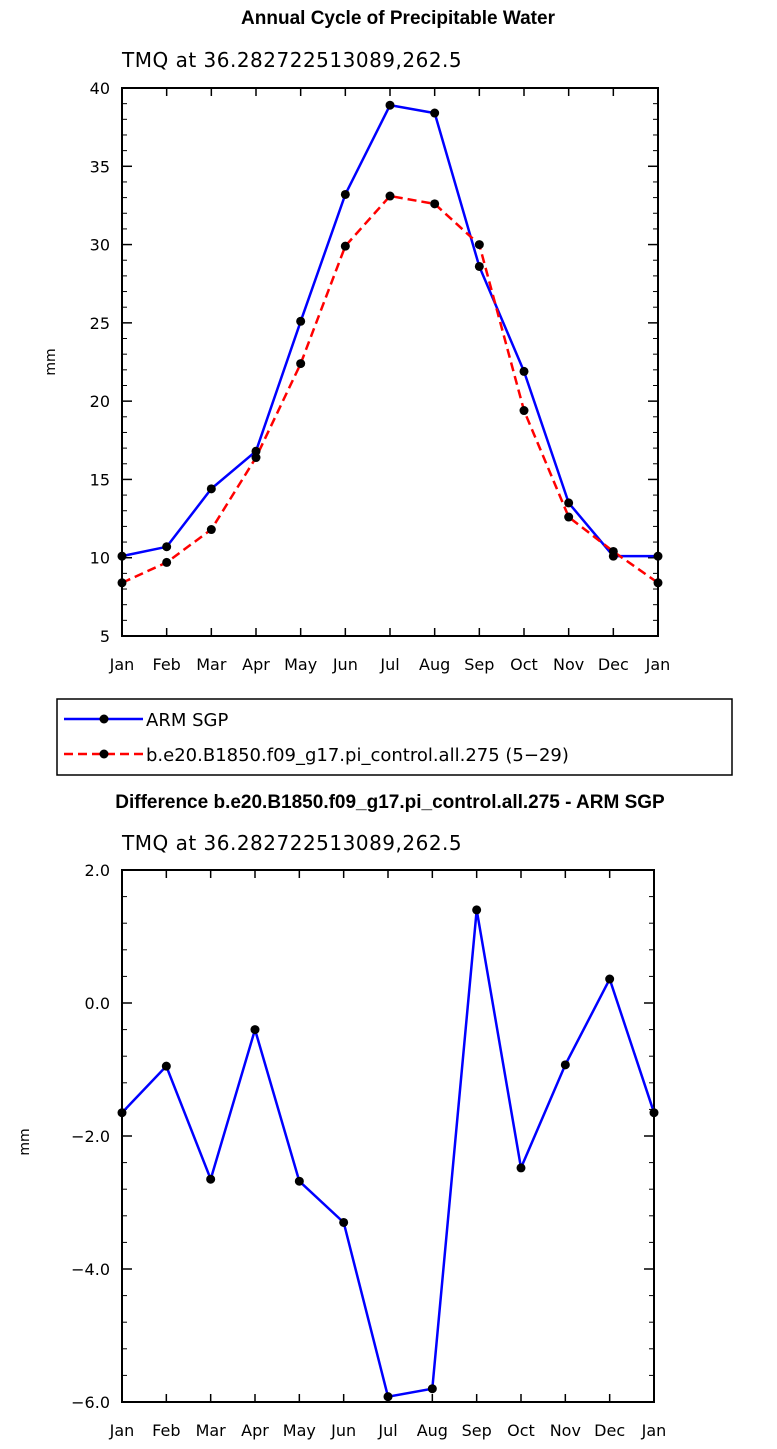  What do you see at coordinates (521, 1430) in the screenshot?
I see `chart2-xtick-label: Oct` at bounding box center [521, 1430].